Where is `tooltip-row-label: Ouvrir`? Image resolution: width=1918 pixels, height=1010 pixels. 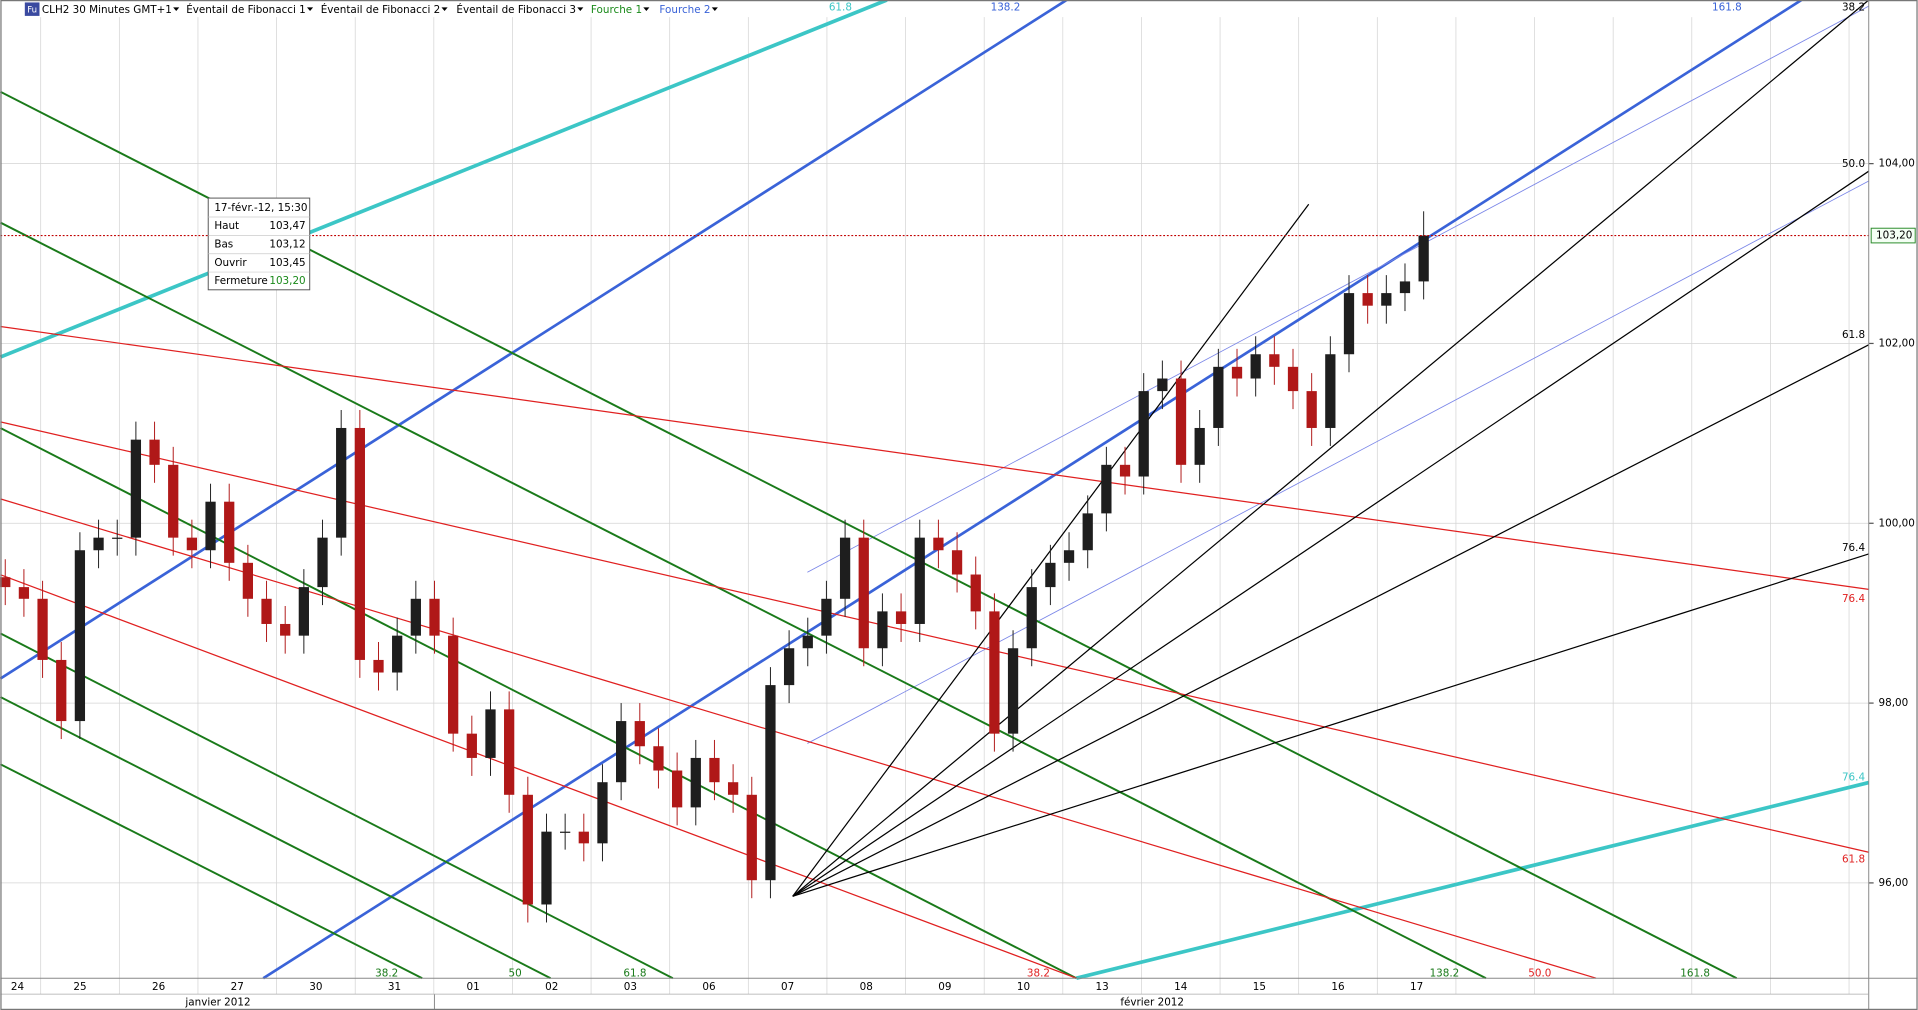 tooltip-row-label: Ouvrir is located at coordinates (230, 263).